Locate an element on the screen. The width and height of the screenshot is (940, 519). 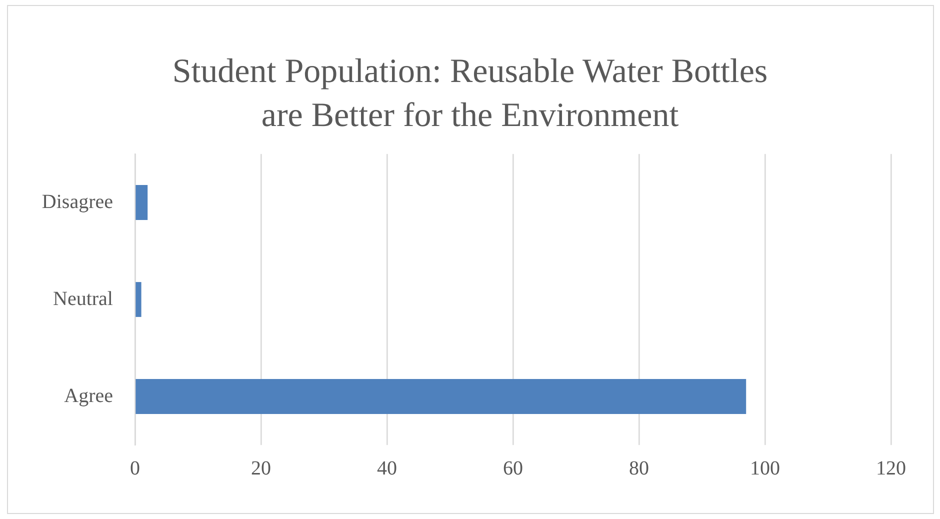
x-tick-label: 20 is located at coordinates (261, 468).